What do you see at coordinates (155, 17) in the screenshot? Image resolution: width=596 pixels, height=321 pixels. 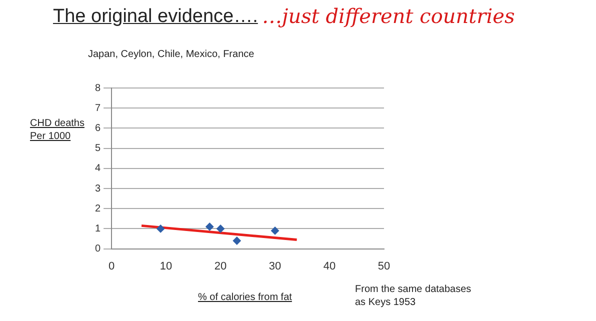 I see `chart-title: The original evidence….` at bounding box center [155, 17].